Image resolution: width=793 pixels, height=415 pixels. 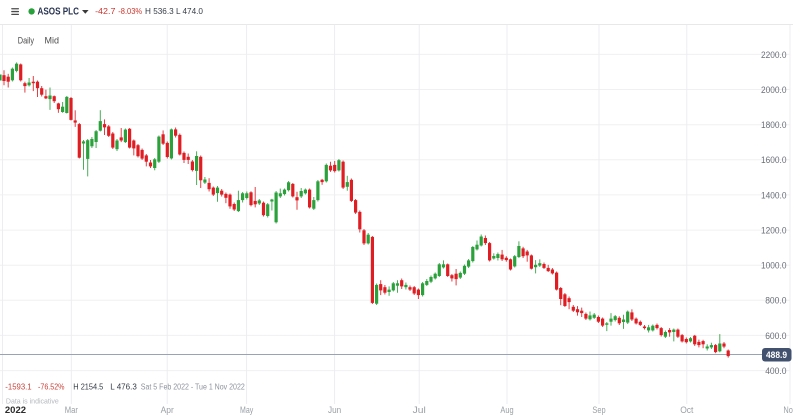 What do you see at coordinates (71, 410) in the screenshot?
I see `svg-text: Mar` at bounding box center [71, 410].